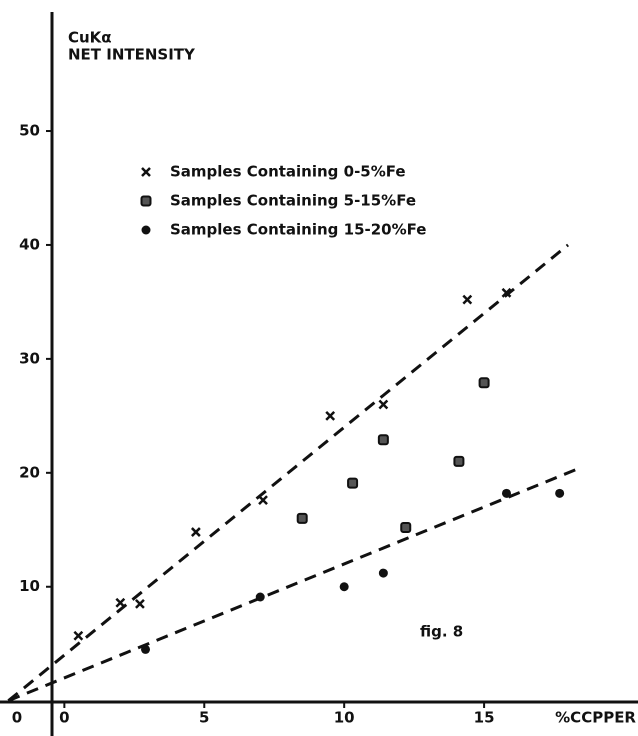 The image size is (638, 736). What do you see at coordinates (29, 358) in the screenshot?
I see `y-tick-label: 30` at bounding box center [29, 358].